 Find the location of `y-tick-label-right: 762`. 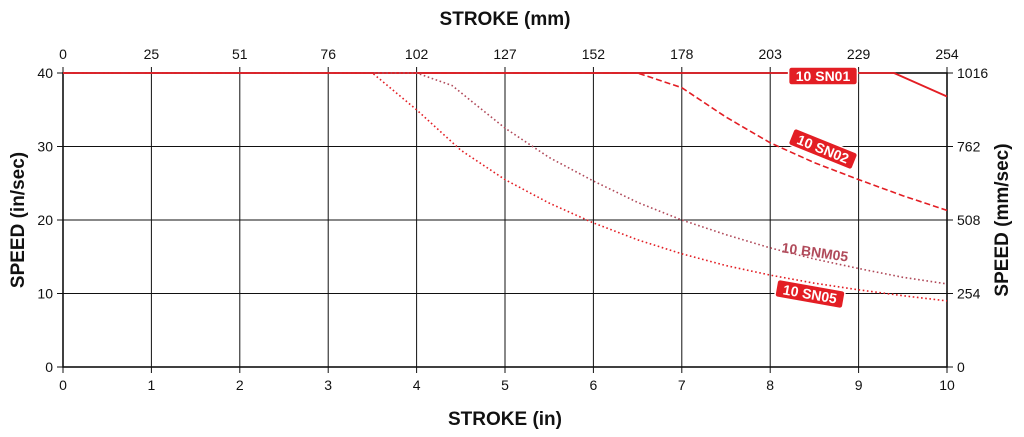

y-tick-label-right: 762 is located at coordinates (969, 147).